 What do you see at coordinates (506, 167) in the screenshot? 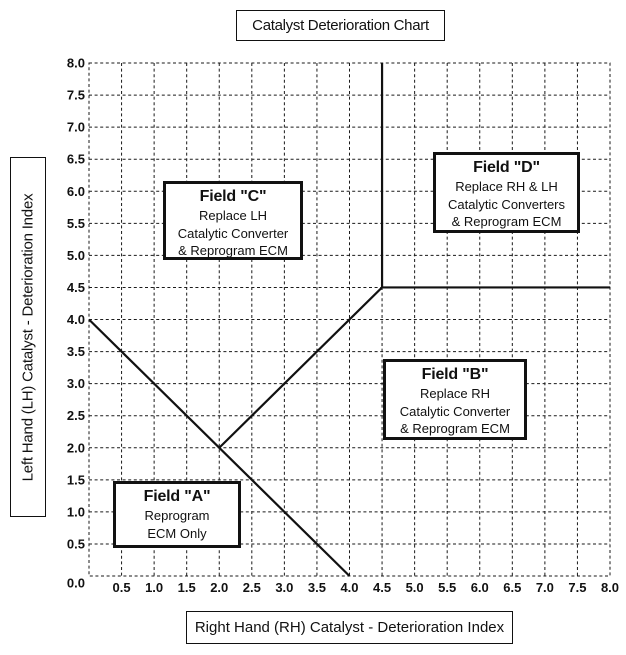
I see `field-d-title: Field "D"` at bounding box center [506, 167].